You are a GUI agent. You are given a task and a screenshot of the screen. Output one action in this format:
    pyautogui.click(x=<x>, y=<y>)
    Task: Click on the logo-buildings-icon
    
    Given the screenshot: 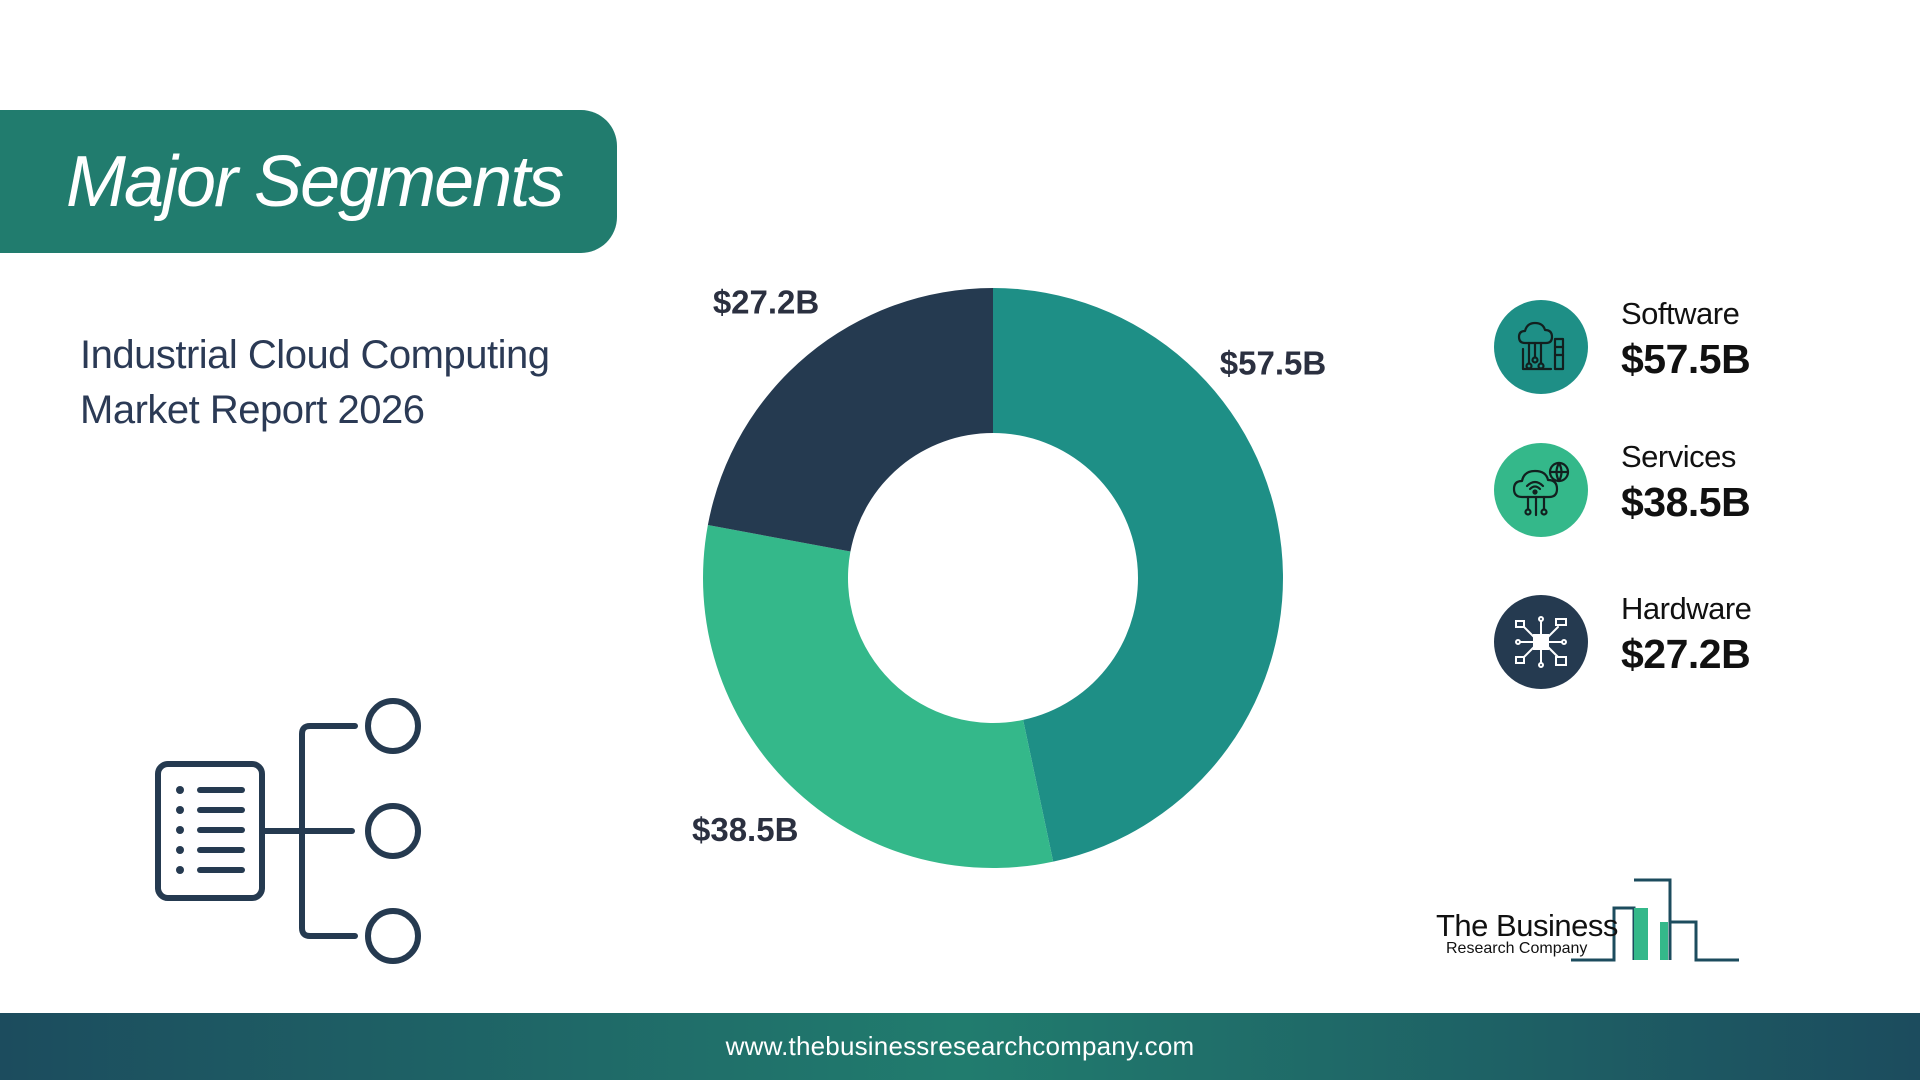 What is the action you would take?
    pyautogui.click(x=1655, y=920)
    